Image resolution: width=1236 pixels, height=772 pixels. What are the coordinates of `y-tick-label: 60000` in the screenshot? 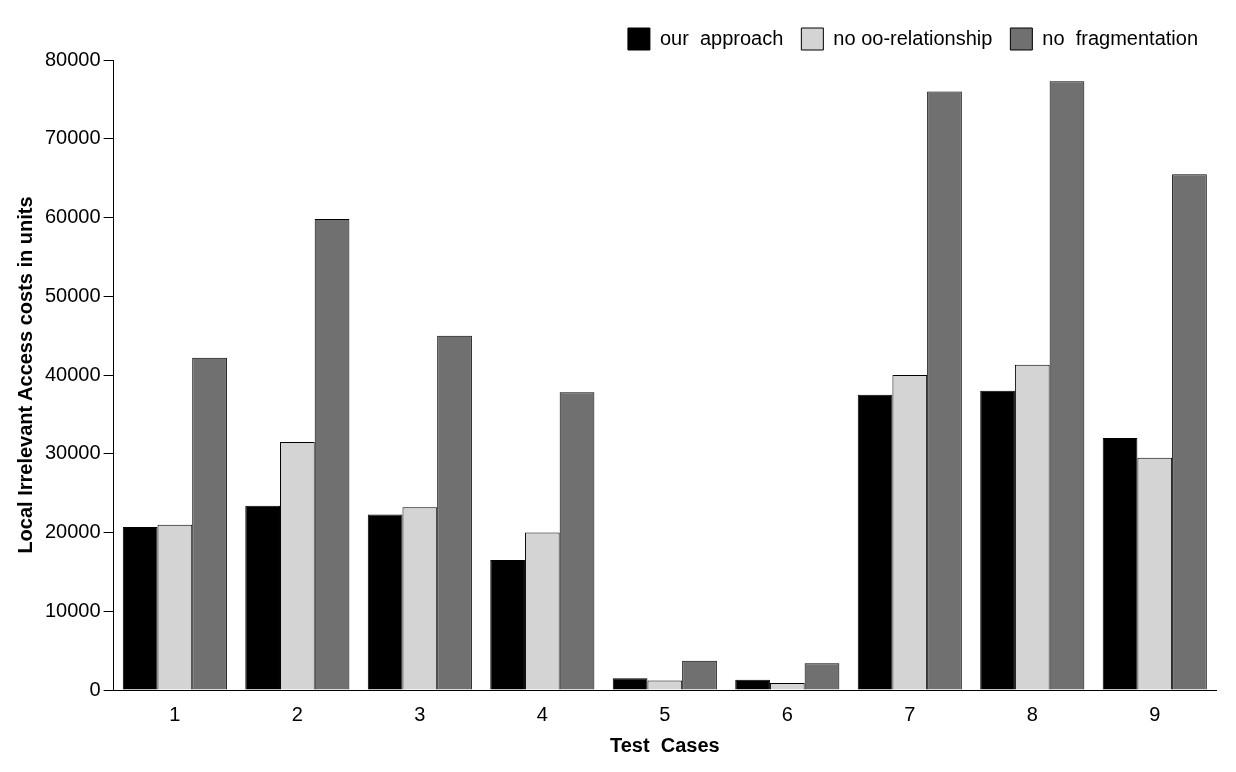 It's located at (72, 216).